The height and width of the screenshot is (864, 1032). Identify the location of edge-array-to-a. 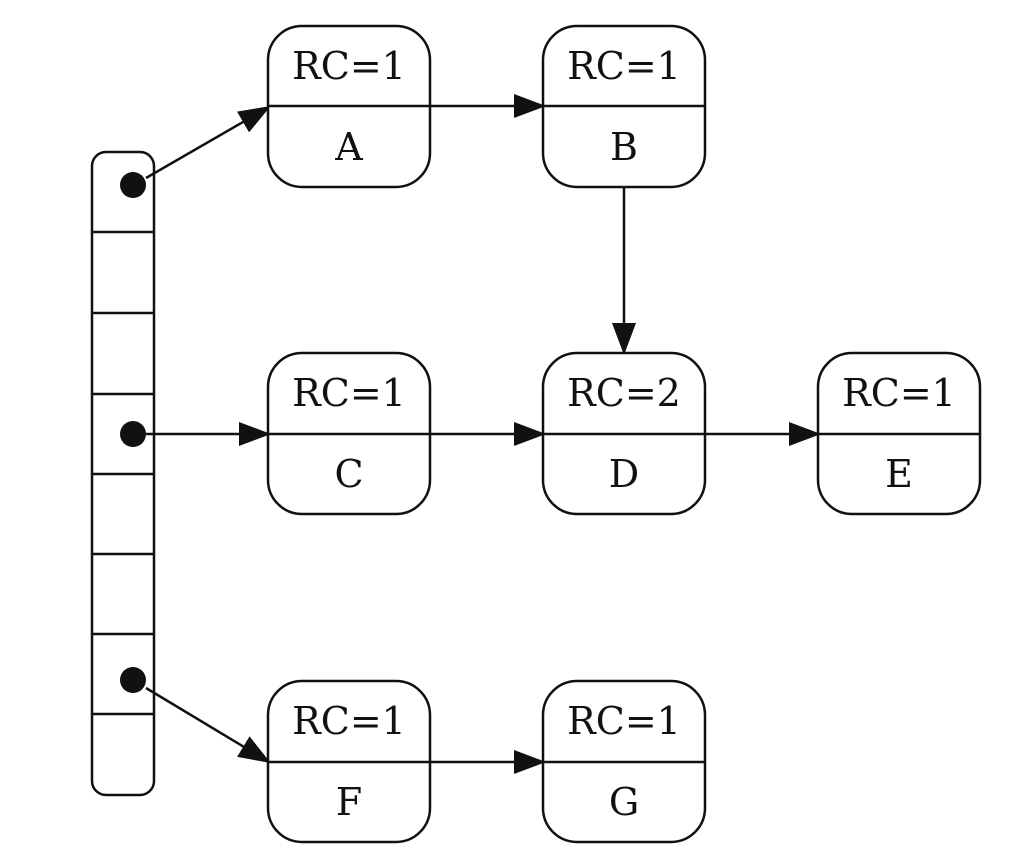
(208, 142).